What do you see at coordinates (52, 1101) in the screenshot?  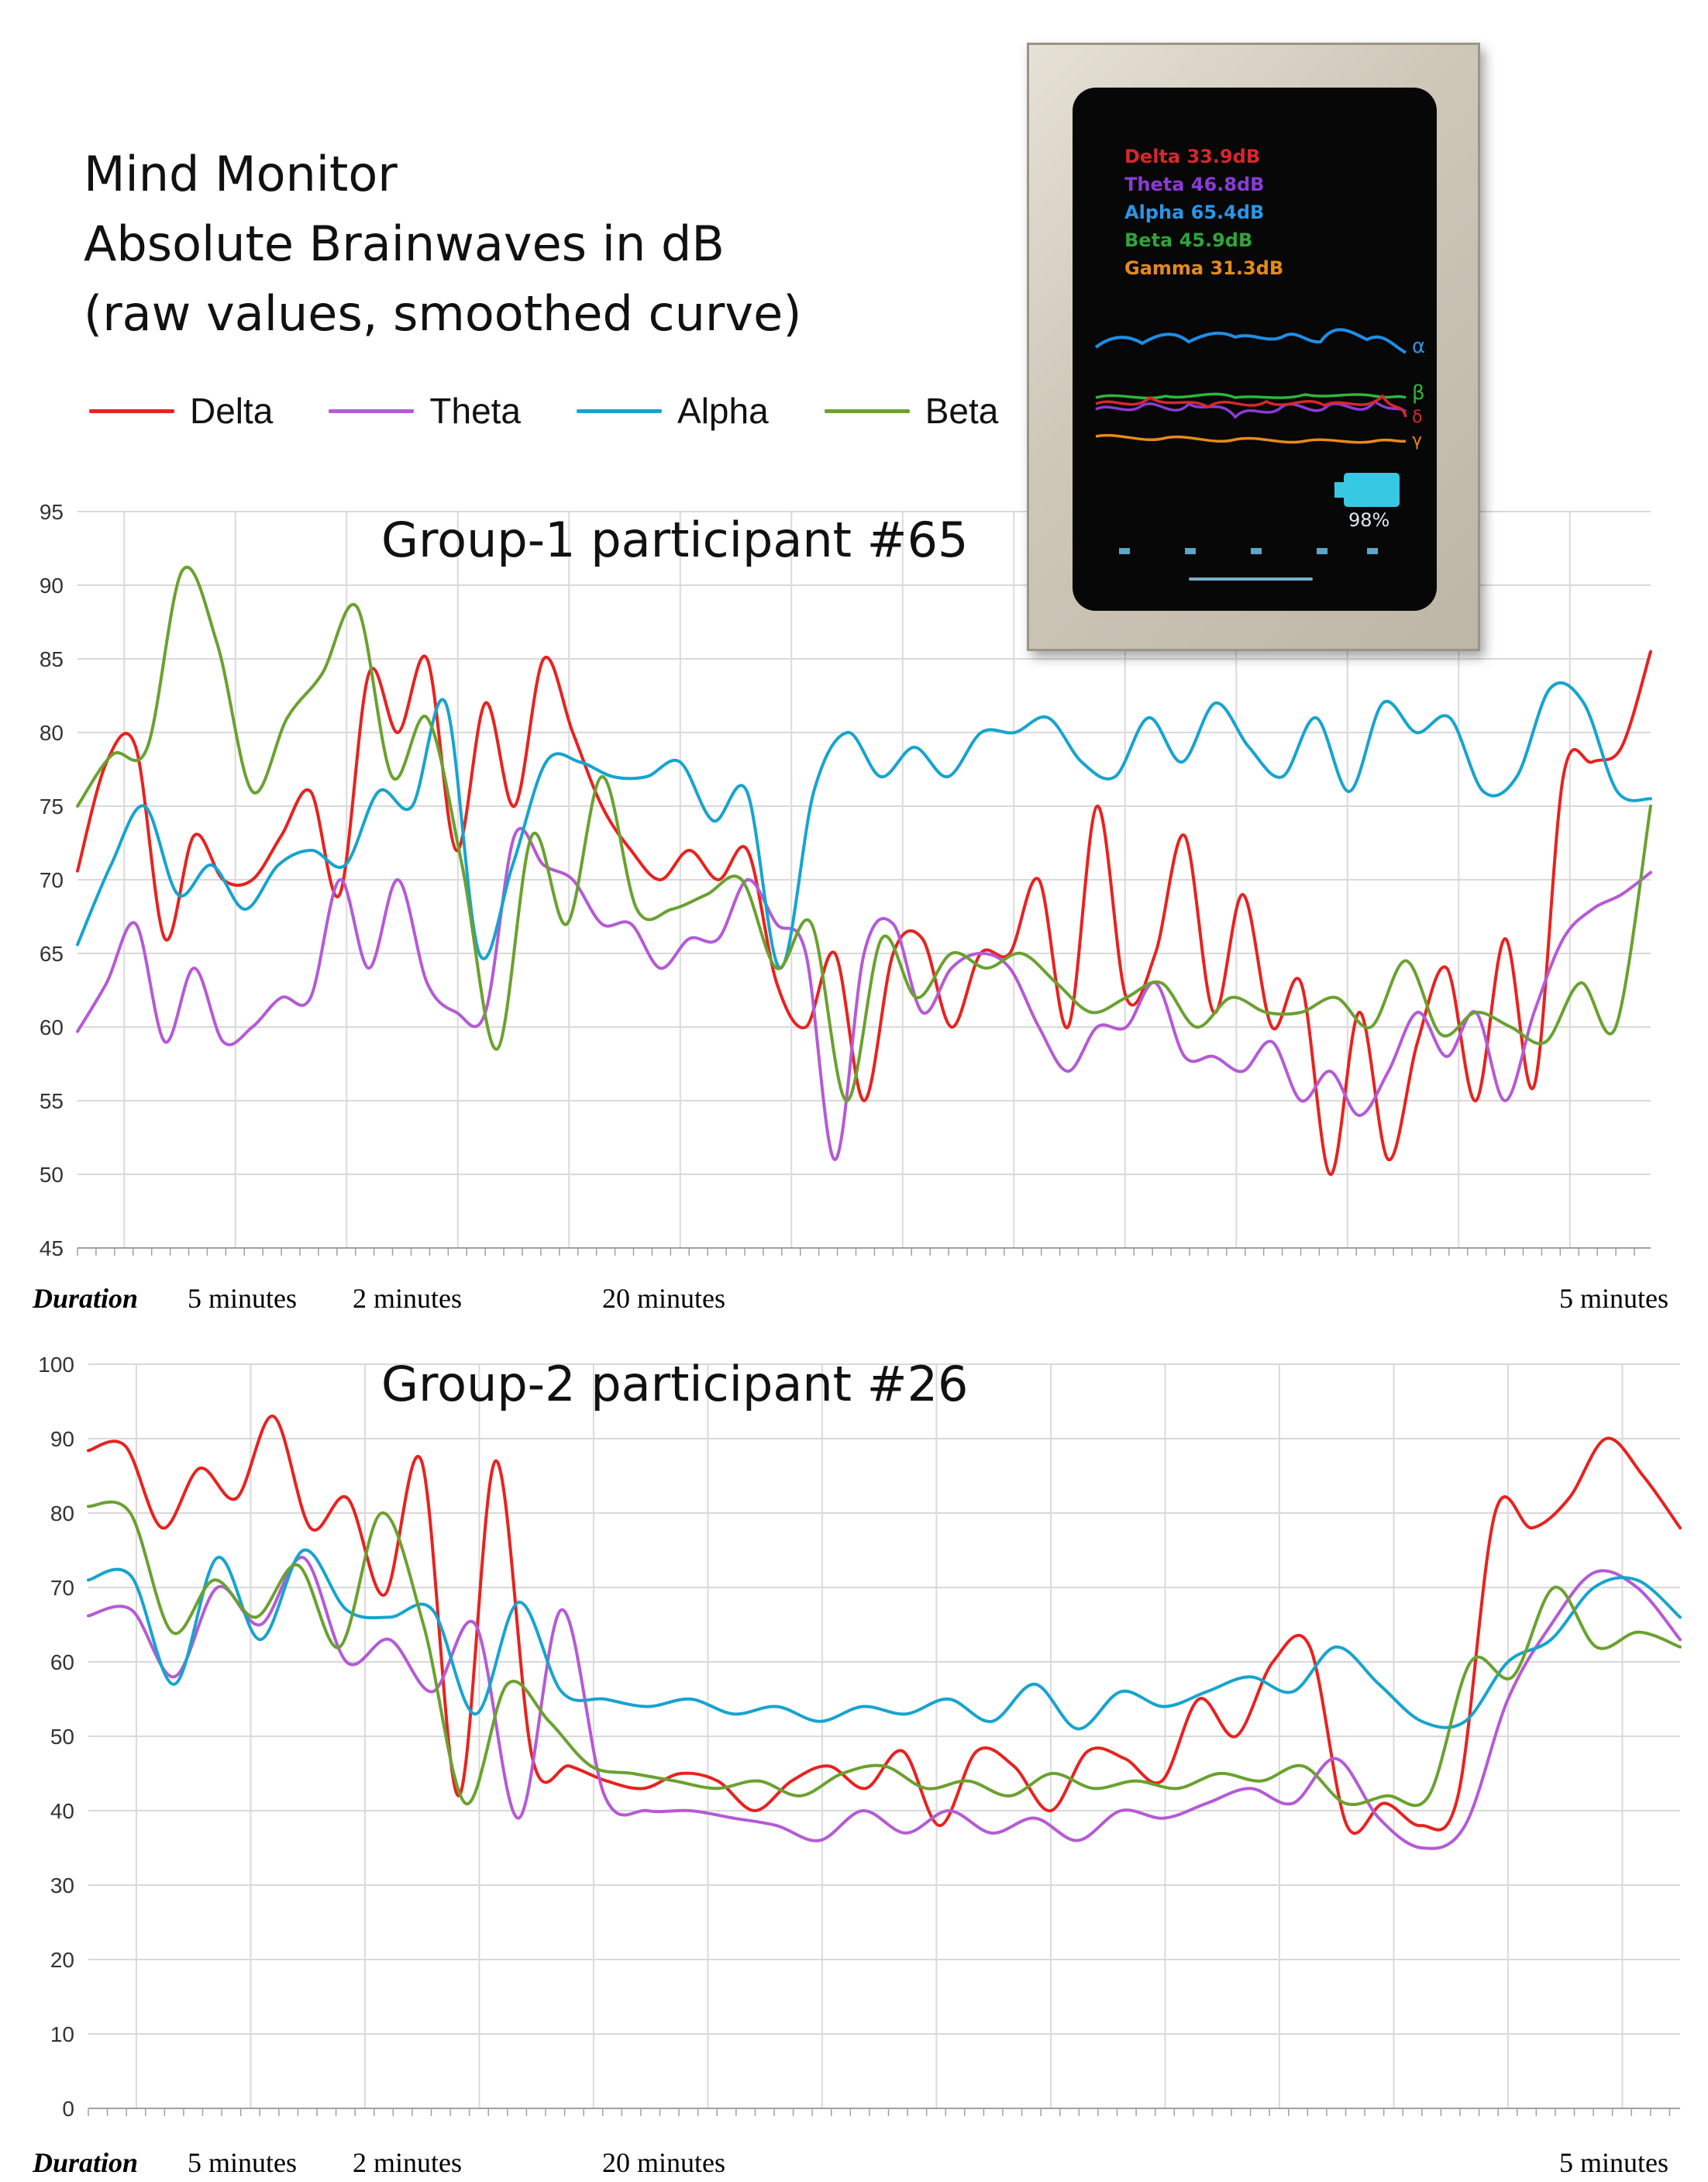 I see `y-tick-label: 55` at bounding box center [52, 1101].